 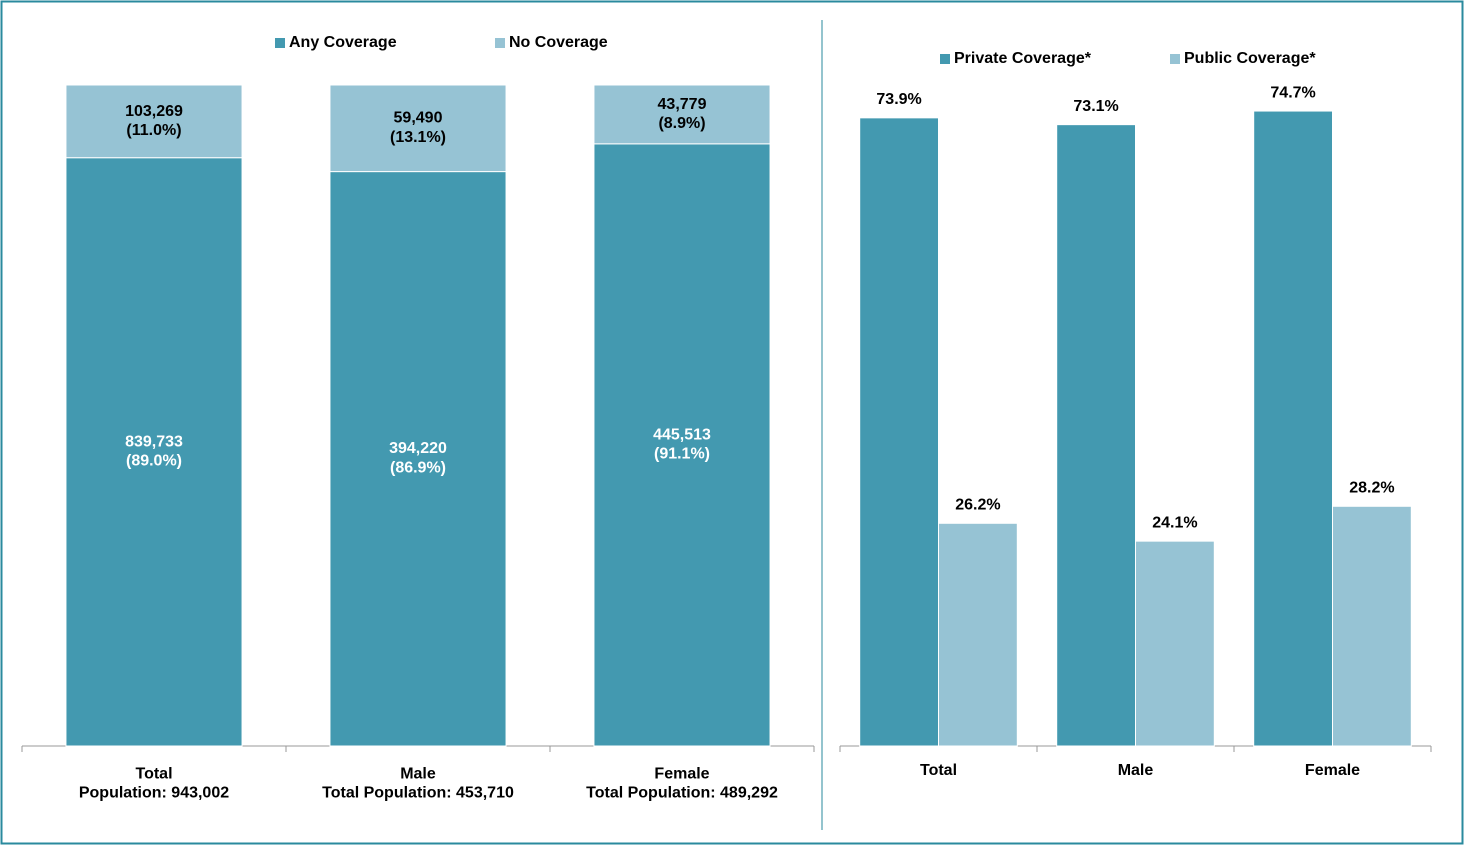 I want to click on x-tick-label: Male, so click(x=1136, y=770).